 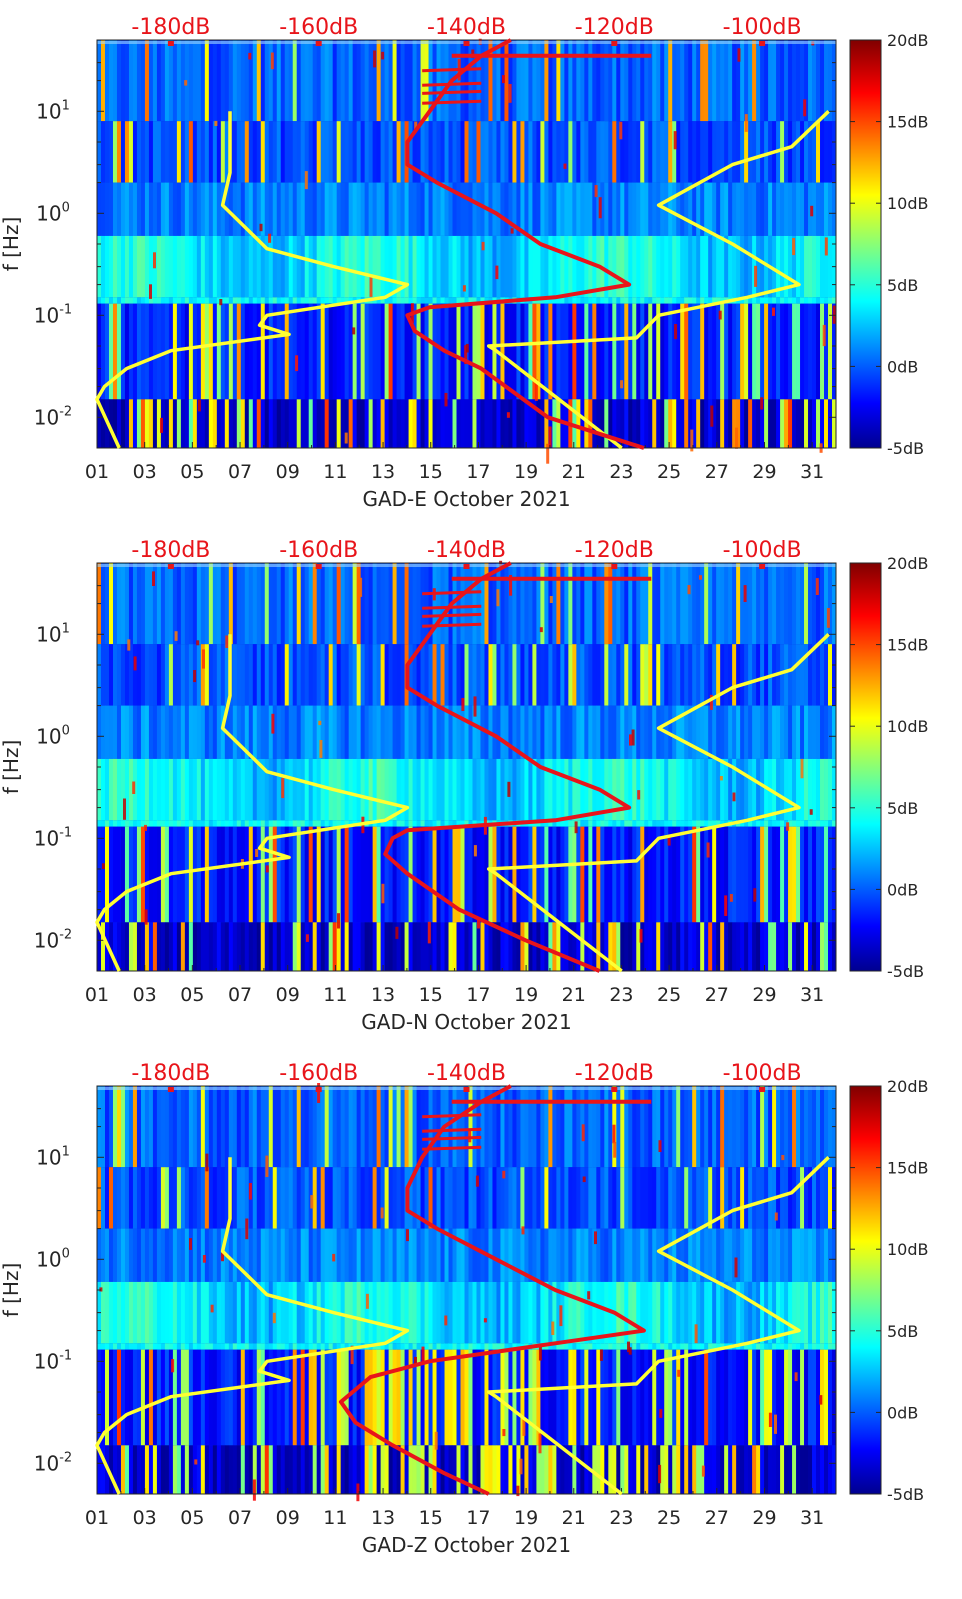 I want to click on x-tick-label: 25, so click(x=669, y=472).